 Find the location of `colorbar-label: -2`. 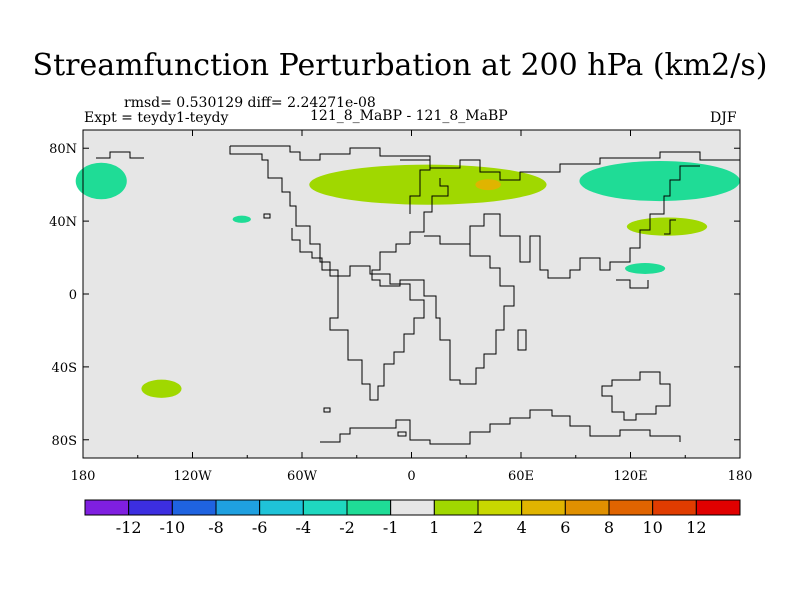

colorbar-label: -2 is located at coordinates (347, 527).